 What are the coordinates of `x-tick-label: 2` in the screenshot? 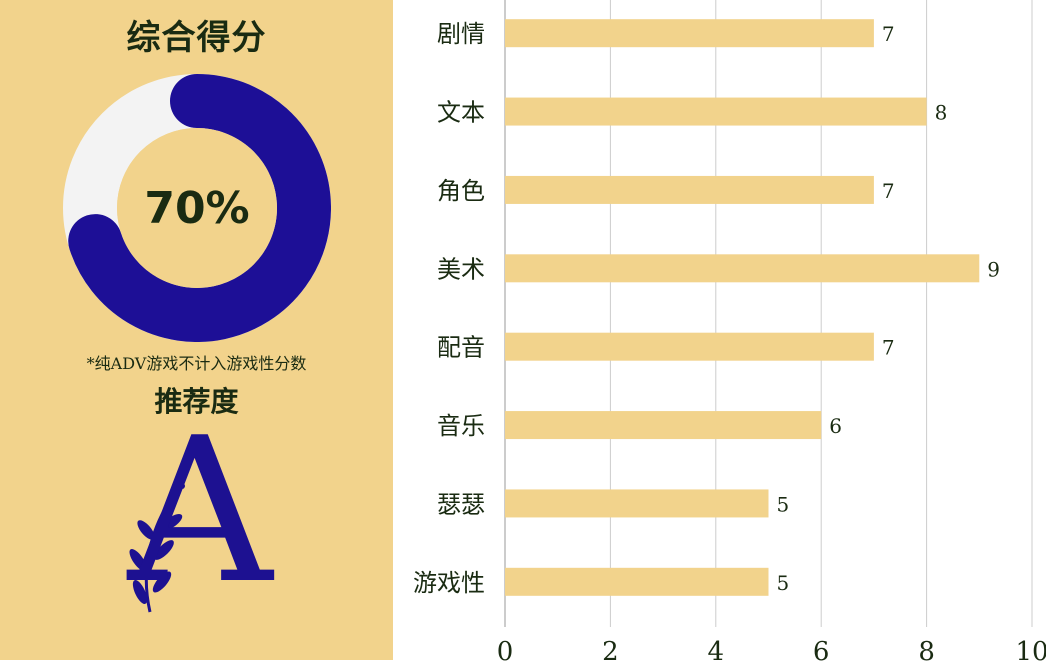 It's located at (610, 651).